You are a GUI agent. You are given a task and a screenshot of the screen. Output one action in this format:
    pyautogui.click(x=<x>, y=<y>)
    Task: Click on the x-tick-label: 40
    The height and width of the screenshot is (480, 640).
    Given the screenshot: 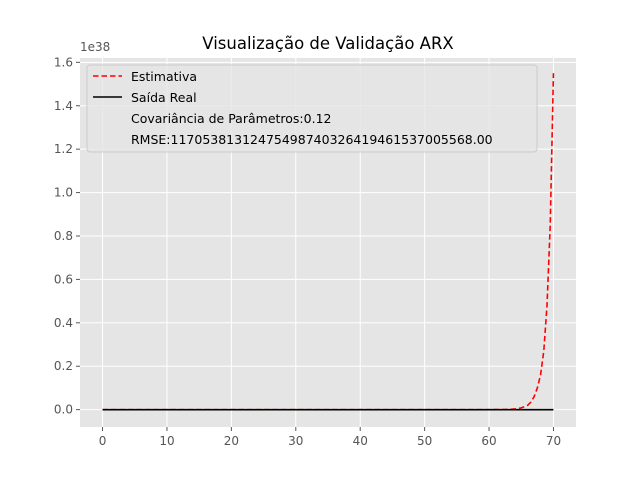 What is the action you would take?
    pyautogui.click(x=360, y=441)
    